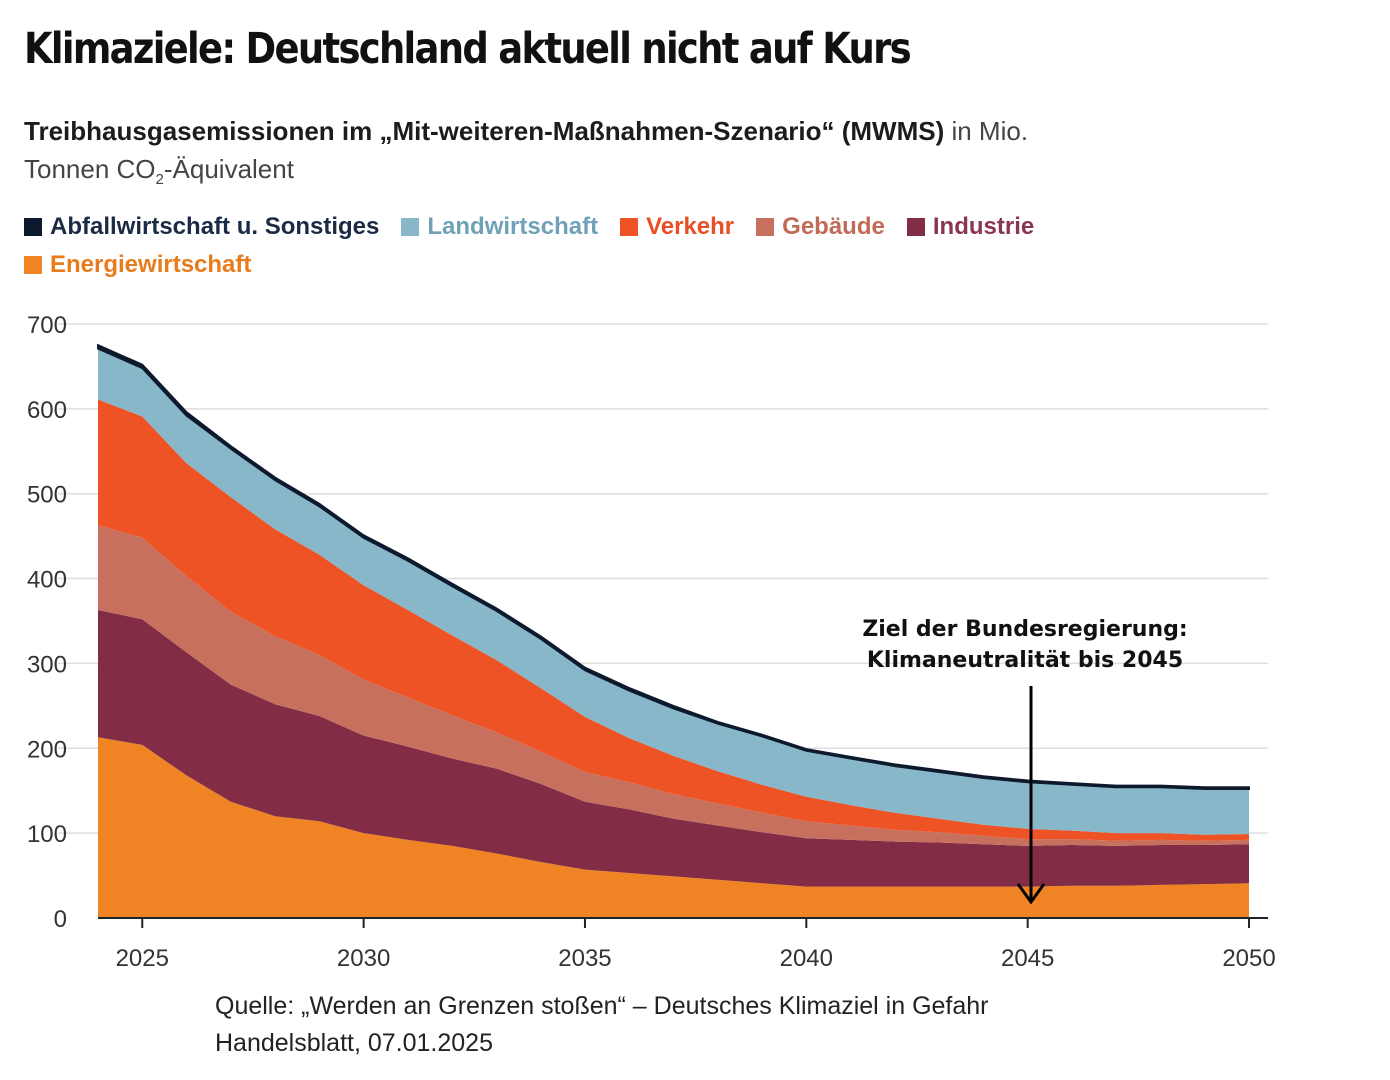  What do you see at coordinates (47, 749) in the screenshot?
I see `y-tick-label: 200` at bounding box center [47, 749].